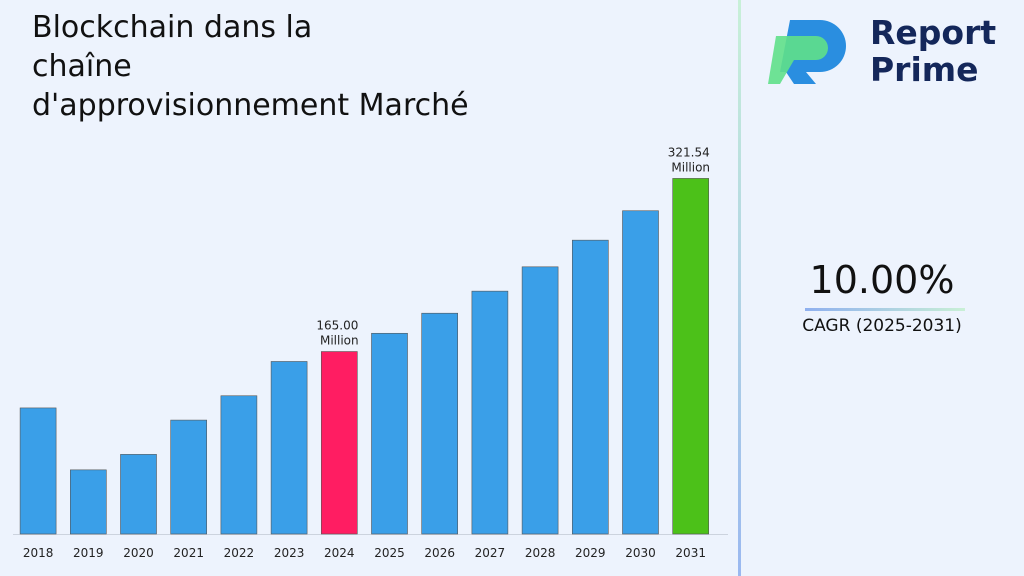 The width and height of the screenshot is (1024, 576). What do you see at coordinates (739, 288) in the screenshot?
I see `divider` at bounding box center [739, 288].